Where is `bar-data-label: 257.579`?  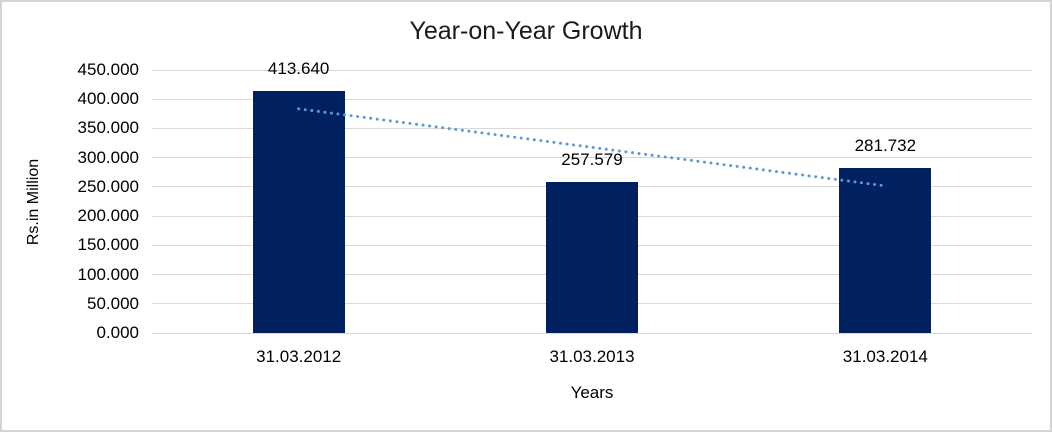 bar-data-label: 257.579 is located at coordinates (592, 160).